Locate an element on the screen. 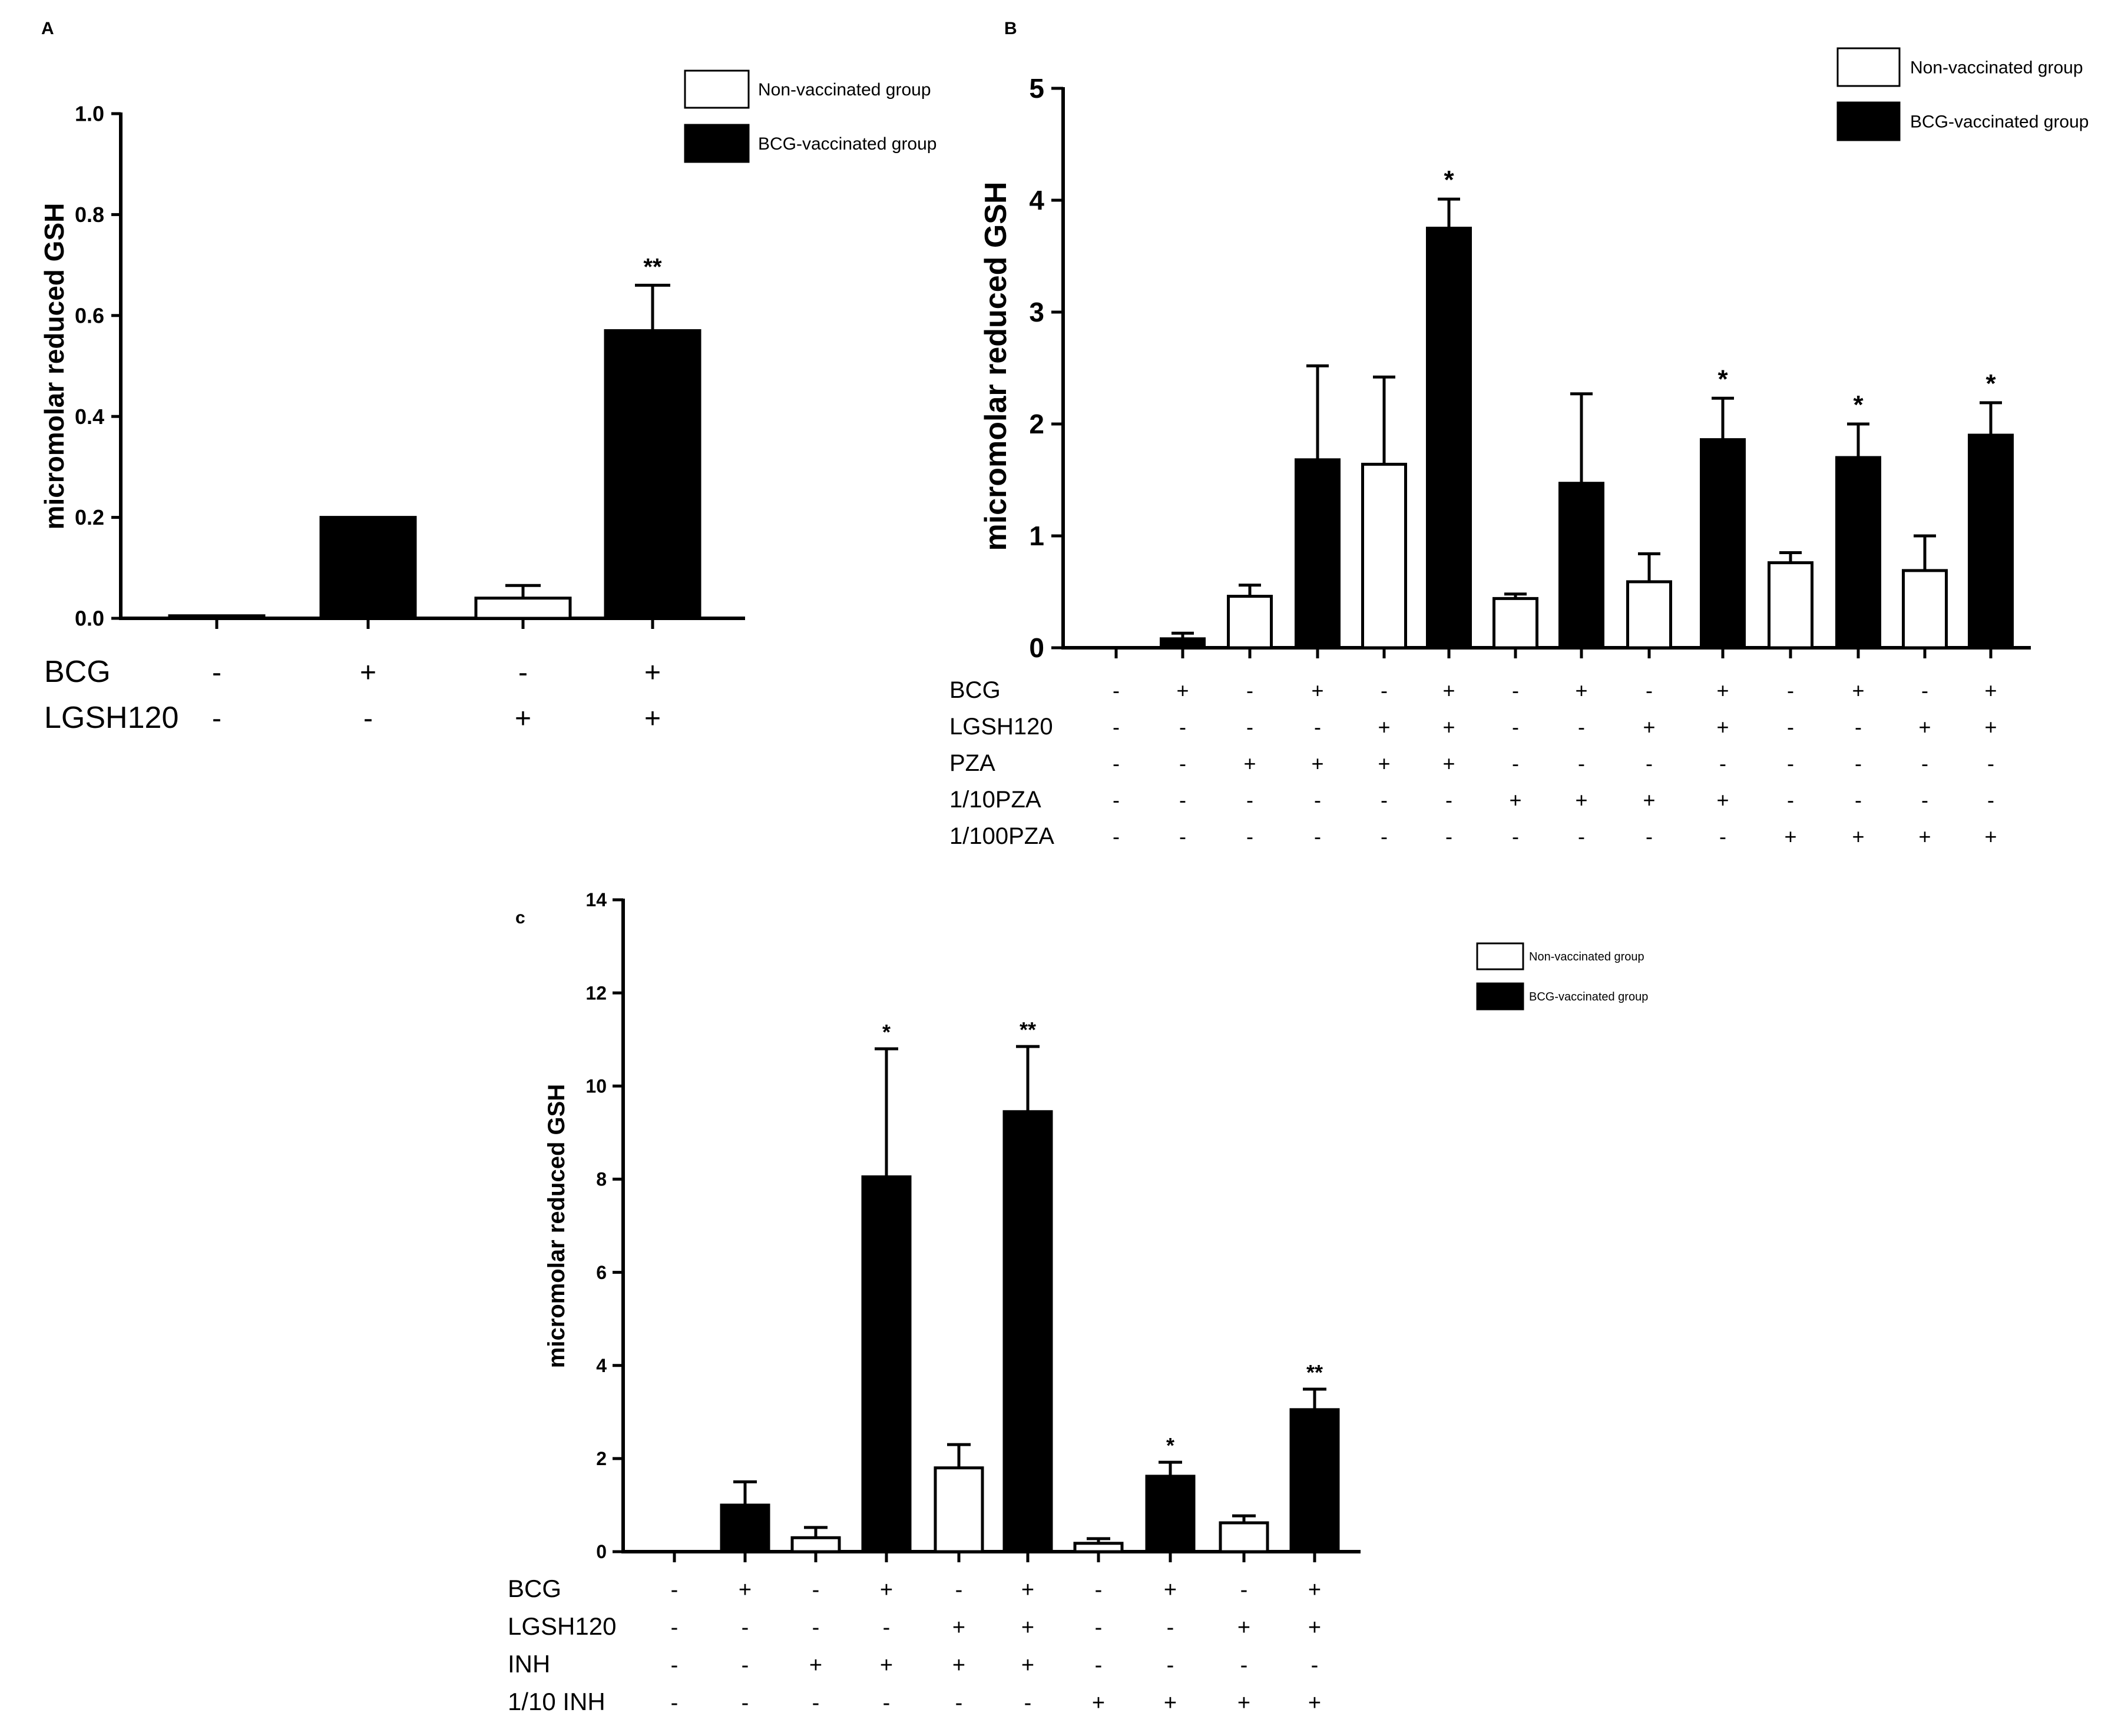 This screenshot has width=2118, height=1736. legend-swatch-bcg-vaccinated is located at coordinates (1500, 996).